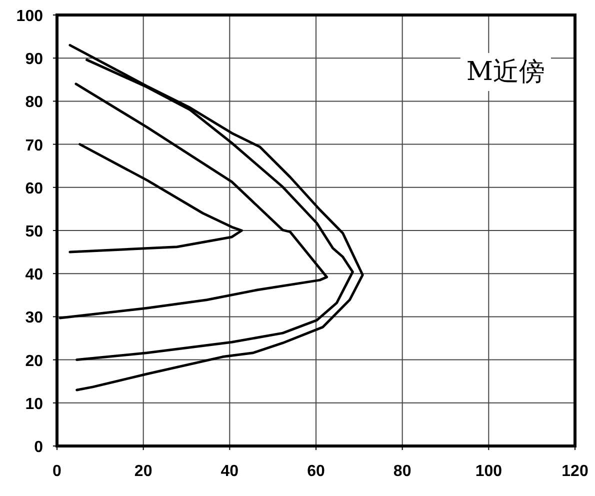 The image size is (595, 496). Describe the element at coordinates (57, 471) in the screenshot. I see `x-tick-label: 0` at that location.